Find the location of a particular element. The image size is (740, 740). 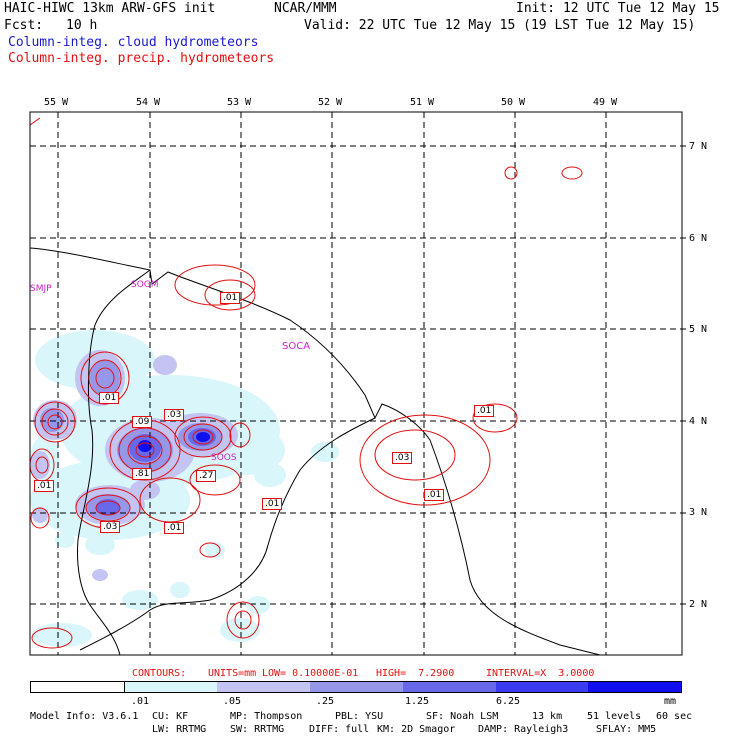

model-info-sw: SW: RRTMG is located at coordinates (257, 729).